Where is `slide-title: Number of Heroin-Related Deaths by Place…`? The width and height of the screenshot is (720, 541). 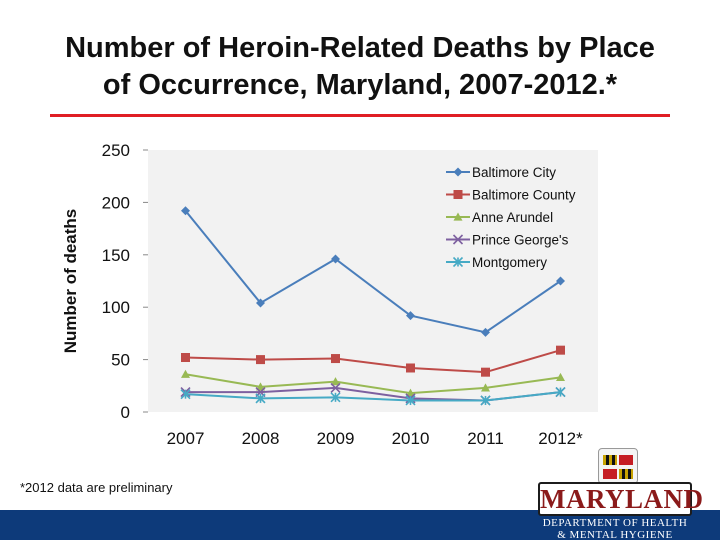
slide-title: Number of Heroin-Related Deaths by Place… is located at coordinates (360, 67).